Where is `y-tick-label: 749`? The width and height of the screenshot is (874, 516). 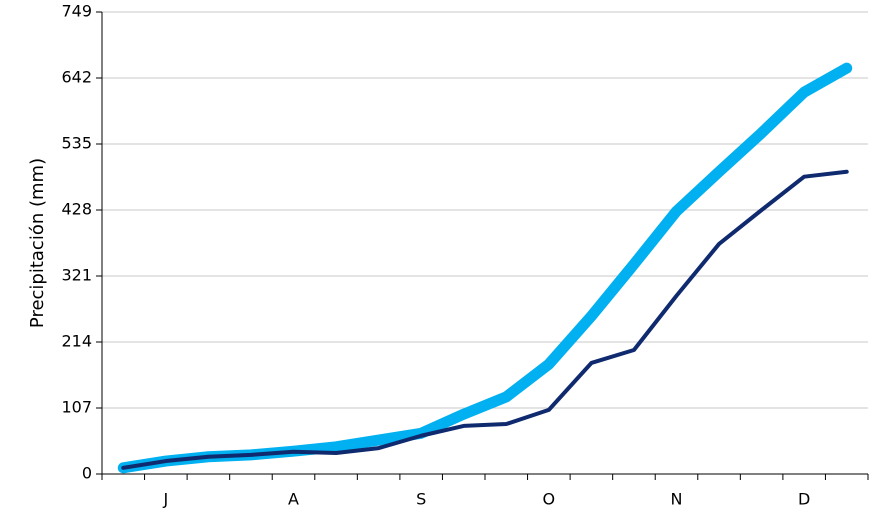 y-tick-label: 749 is located at coordinates (76, 11).